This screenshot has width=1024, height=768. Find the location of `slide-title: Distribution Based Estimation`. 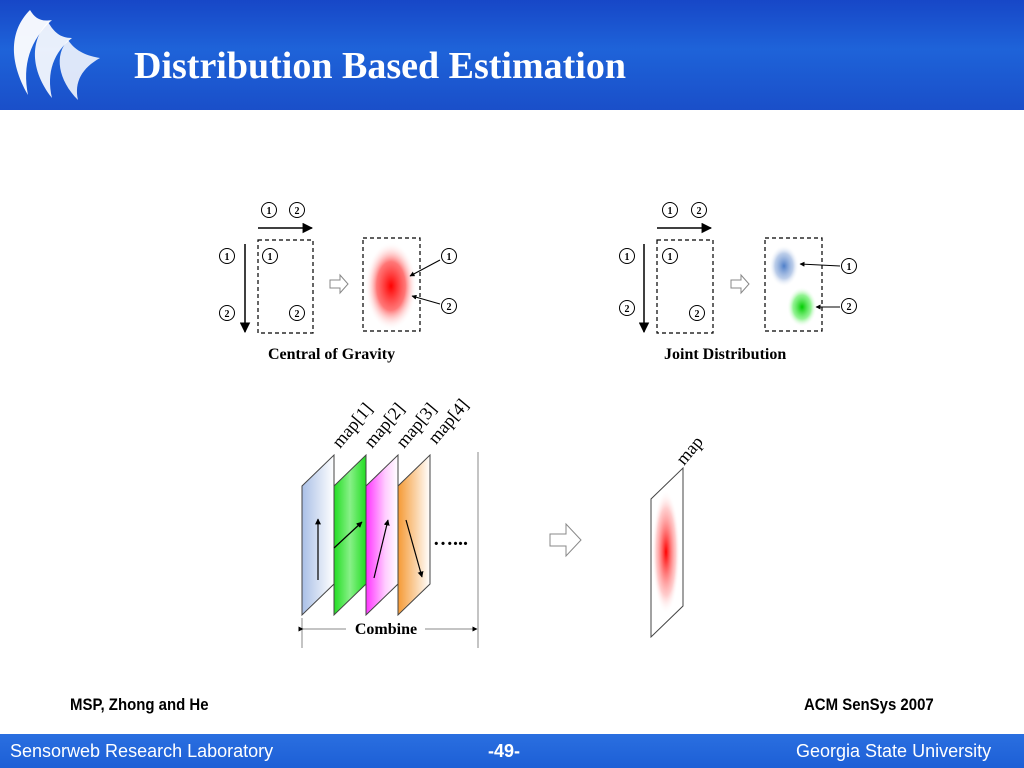

slide-title: Distribution Based Estimation is located at coordinates (380, 66).